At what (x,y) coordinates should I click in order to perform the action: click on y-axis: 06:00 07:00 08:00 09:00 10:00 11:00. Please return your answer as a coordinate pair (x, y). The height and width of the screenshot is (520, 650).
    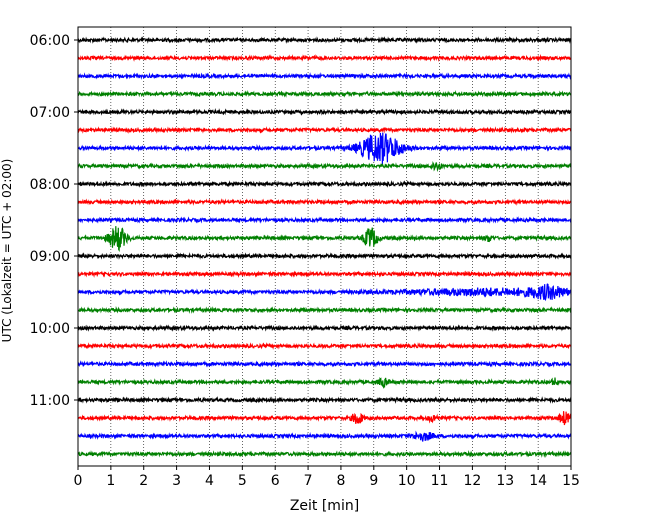
    Looking at the image, I should click on (54, 221).